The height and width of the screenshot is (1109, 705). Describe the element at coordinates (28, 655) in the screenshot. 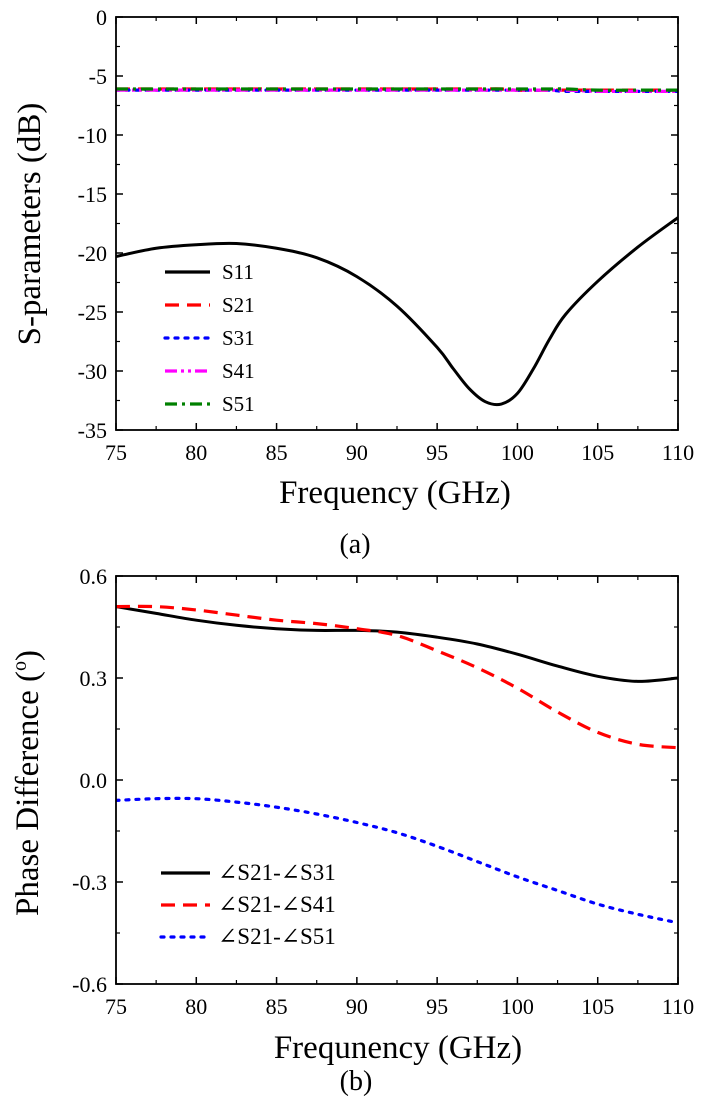

I see `y-axis-title-close: )` at that location.